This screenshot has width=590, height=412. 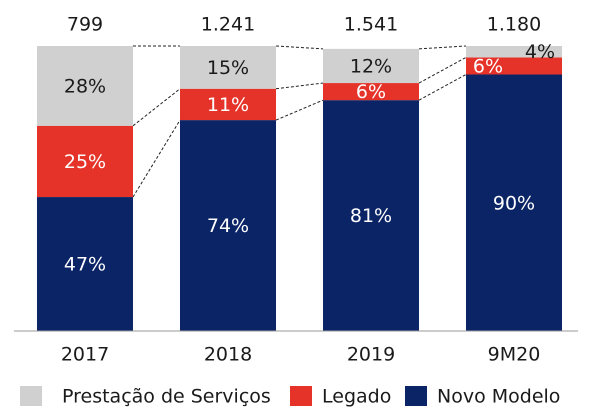 I want to click on value-label: 11%, so click(x=228, y=105).